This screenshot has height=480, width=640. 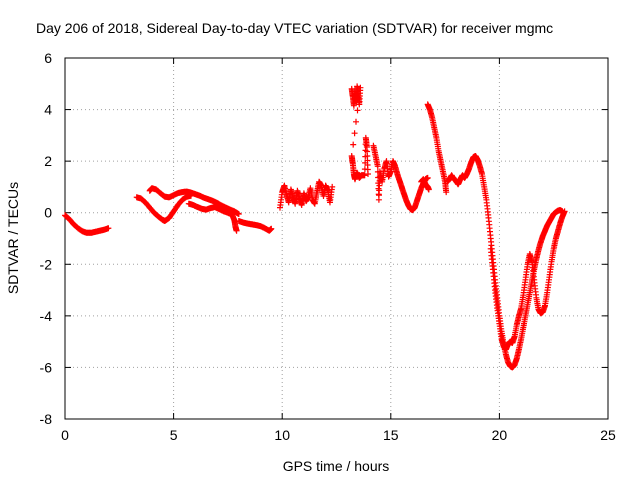 I want to click on y-tick-label: -4, so click(x=46, y=316).